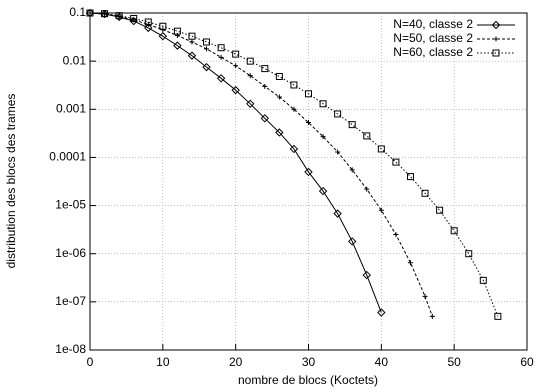 The width and height of the screenshot is (535, 391). I want to click on x-tick-label: 30, so click(309, 362).